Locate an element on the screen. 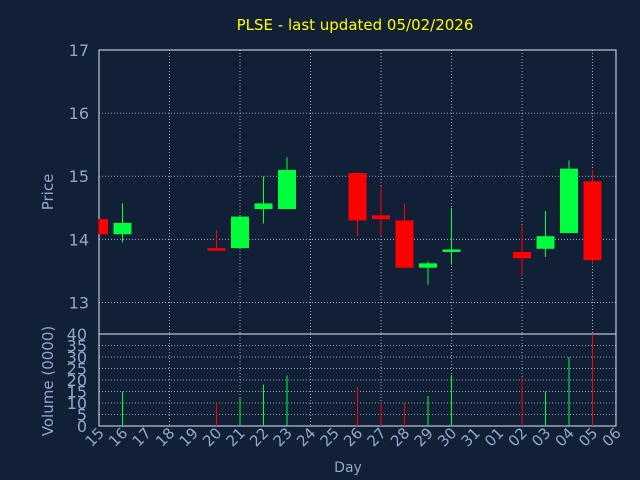 Image resolution: width=640 pixels, height=480 pixels. price-tick-label: 16 is located at coordinates (79, 113).